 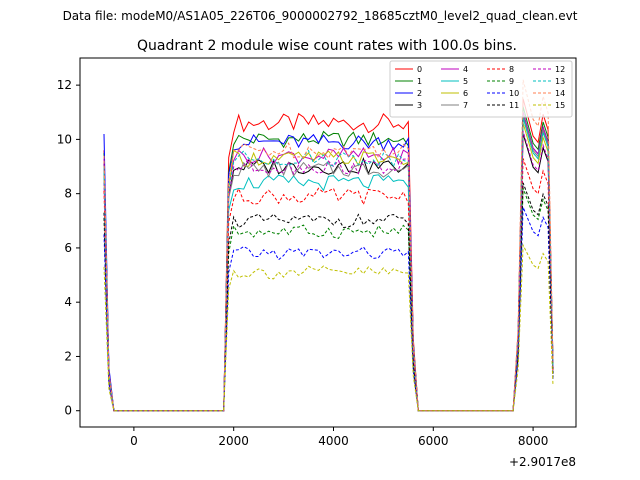 What do you see at coordinates (514, 93) in the screenshot?
I see `legend-label-10: 10` at bounding box center [514, 93].